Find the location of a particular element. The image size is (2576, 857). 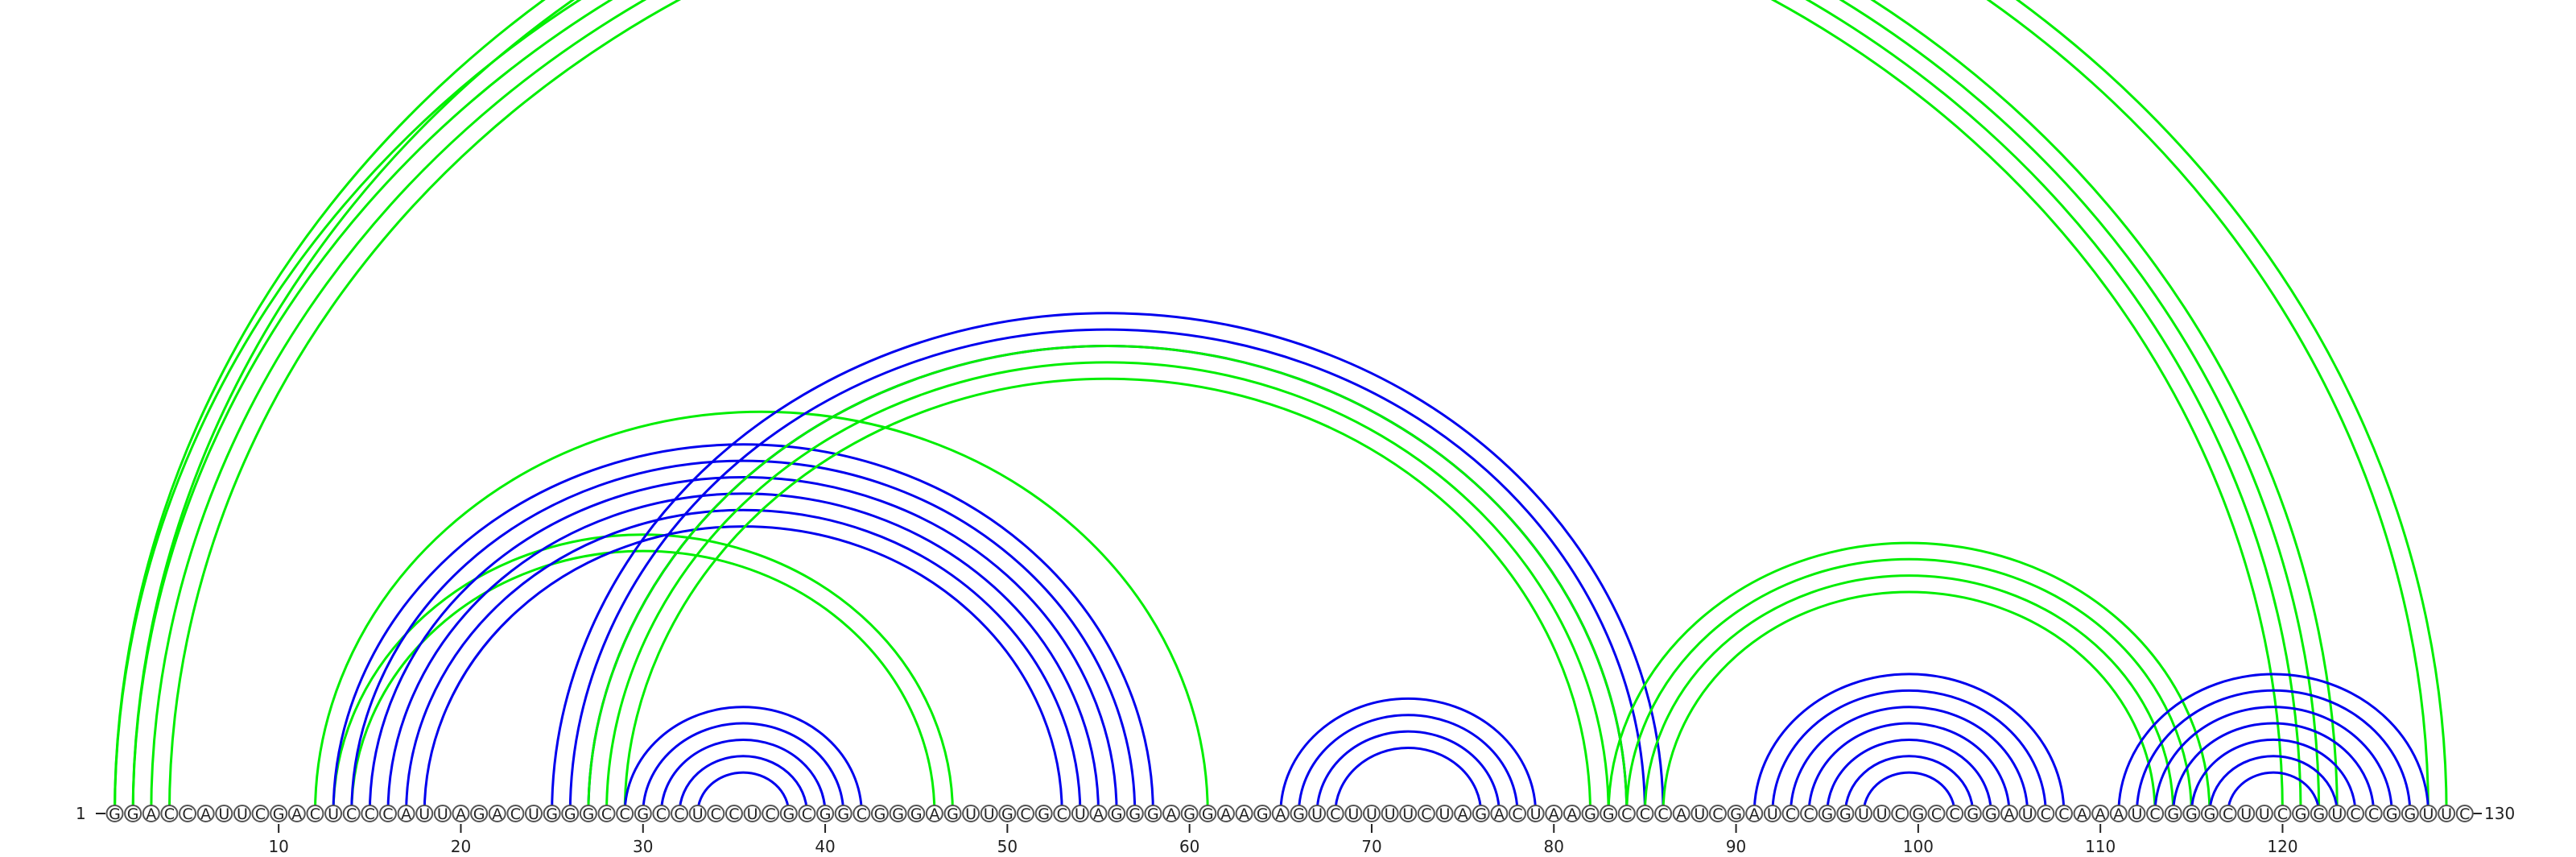

ruler-tick-label: 110 is located at coordinates (2100, 846).